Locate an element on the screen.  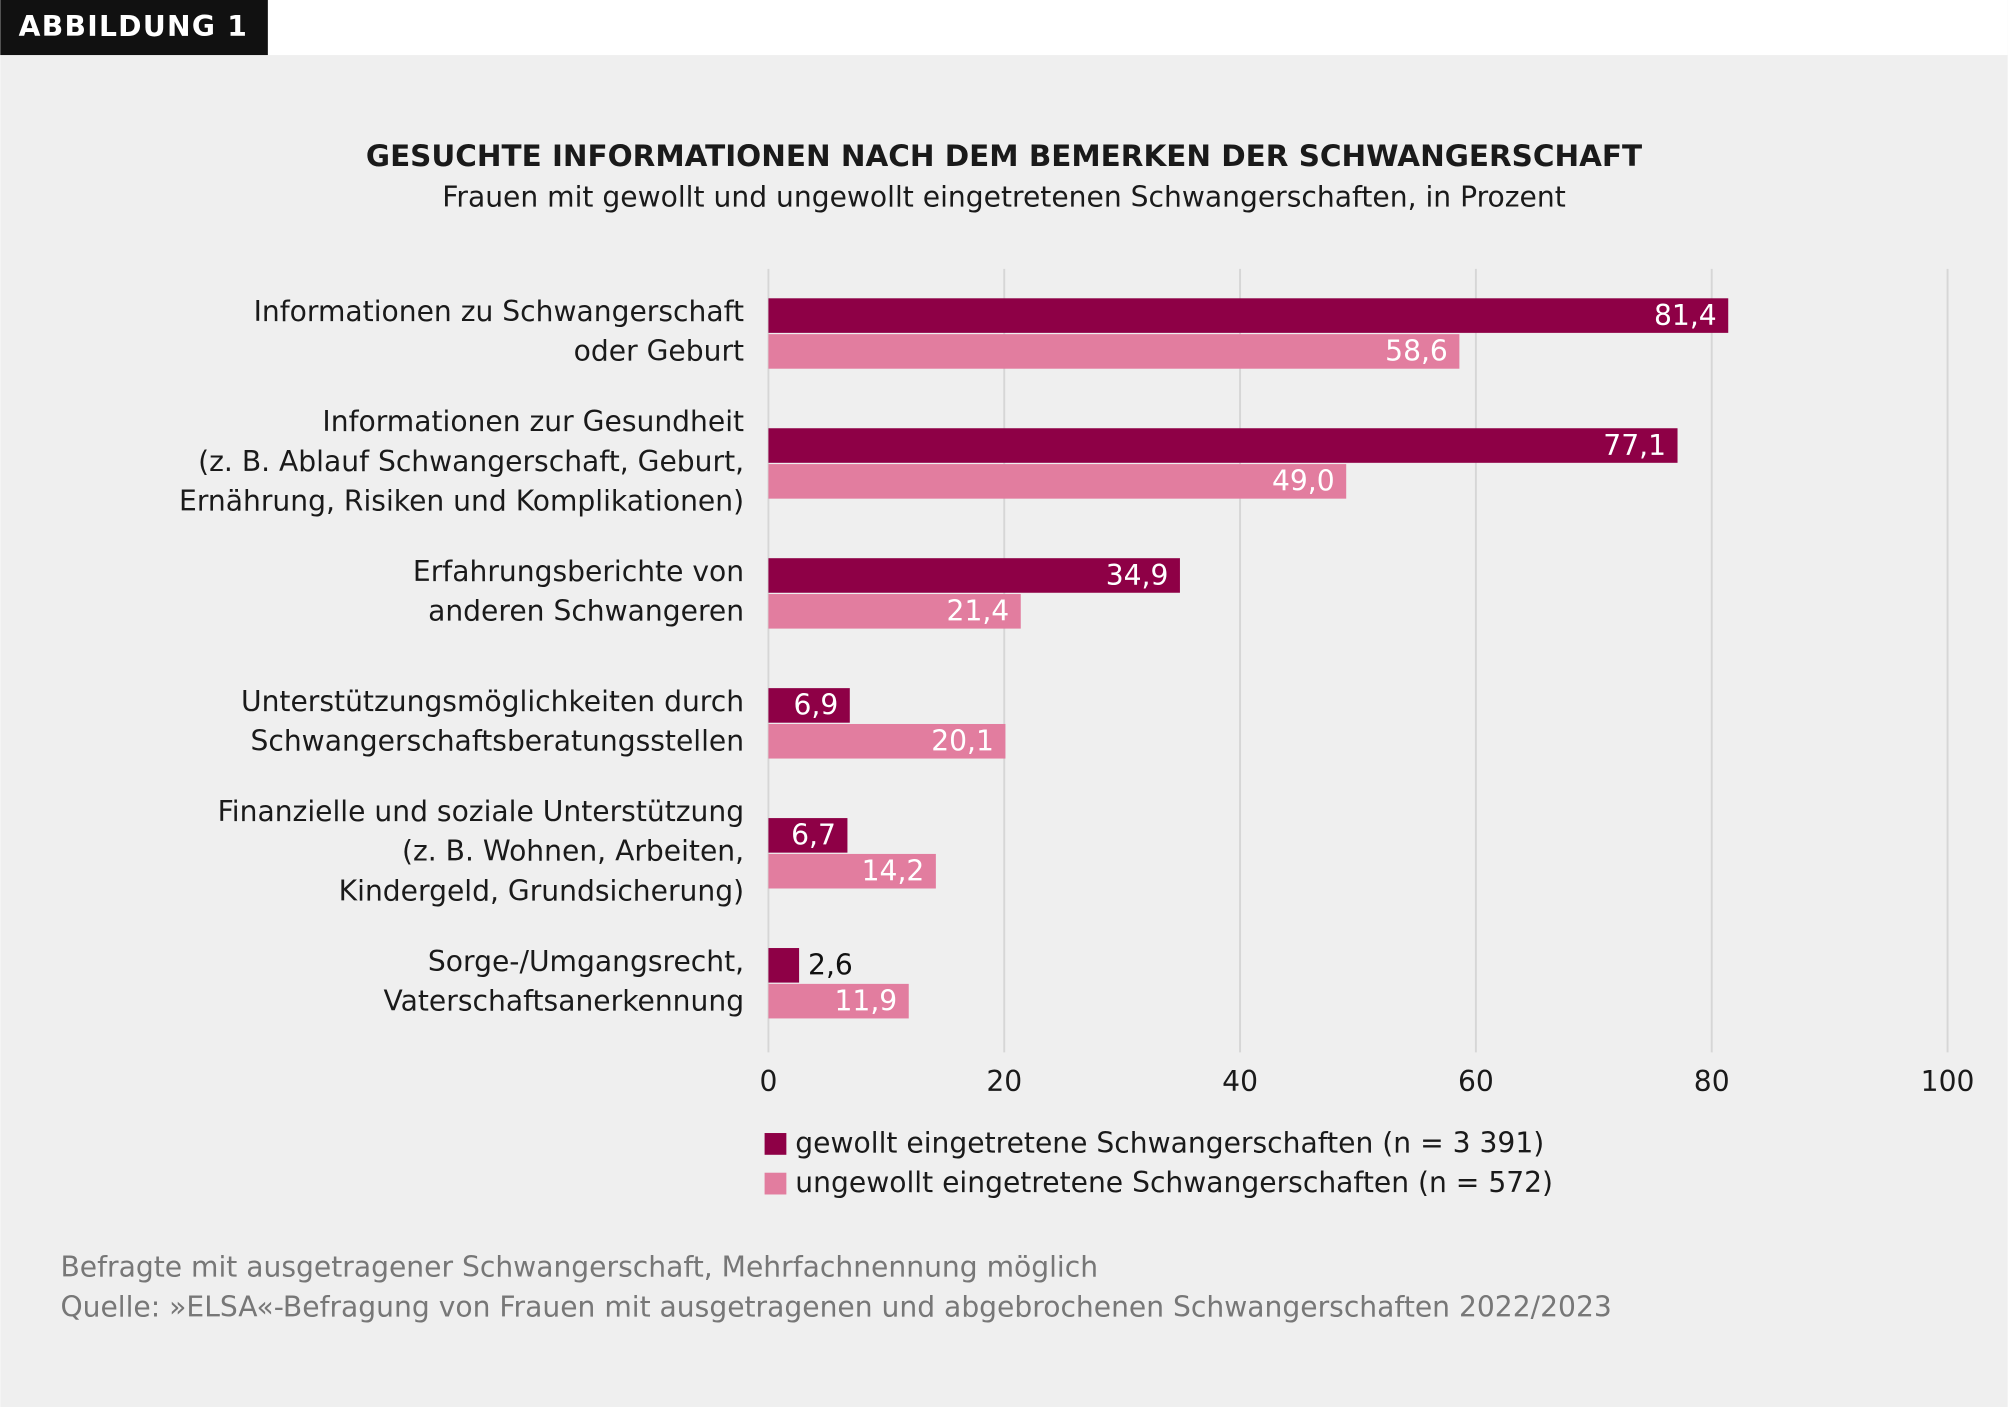
category-label: (z. B. Ablauf Schwangerschaft, Geburt, is located at coordinates (471, 461).